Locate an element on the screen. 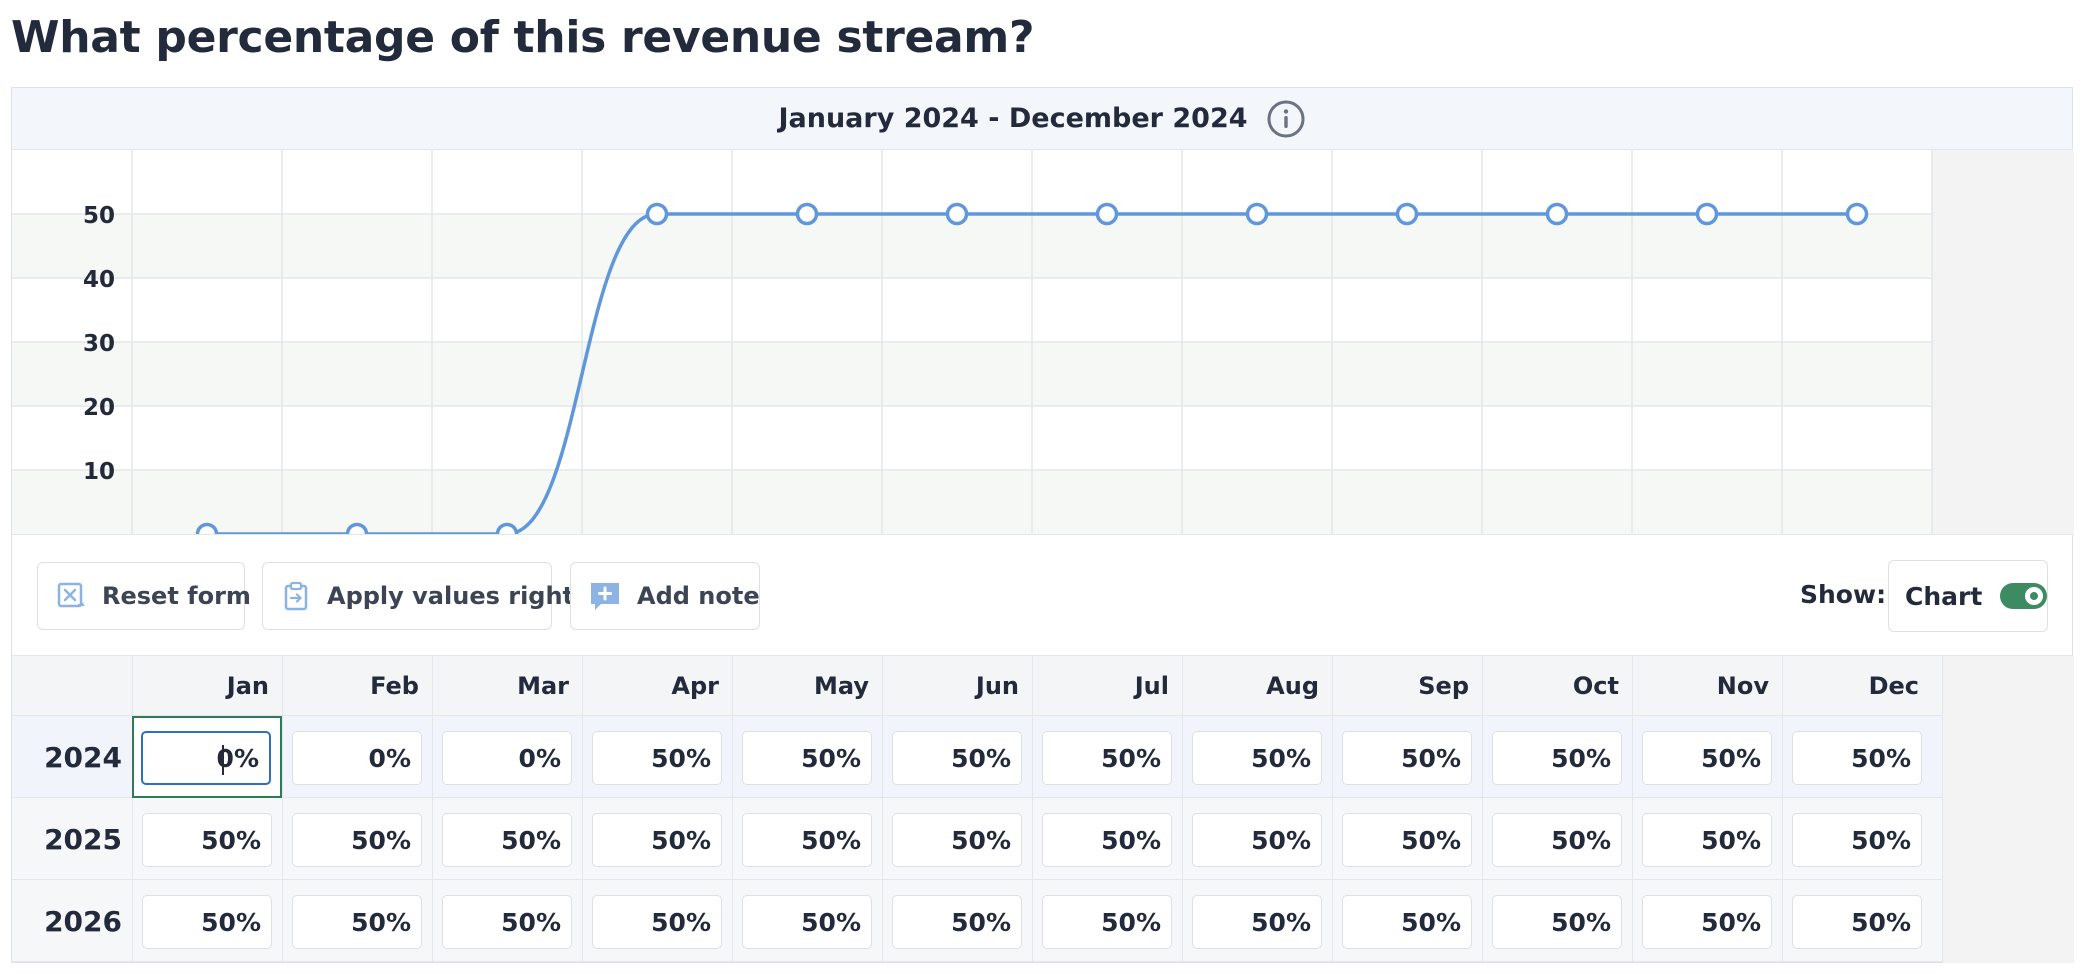 The width and height of the screenshot is (2080, 974). data-point-oct is located at coordinates (1557, 214).